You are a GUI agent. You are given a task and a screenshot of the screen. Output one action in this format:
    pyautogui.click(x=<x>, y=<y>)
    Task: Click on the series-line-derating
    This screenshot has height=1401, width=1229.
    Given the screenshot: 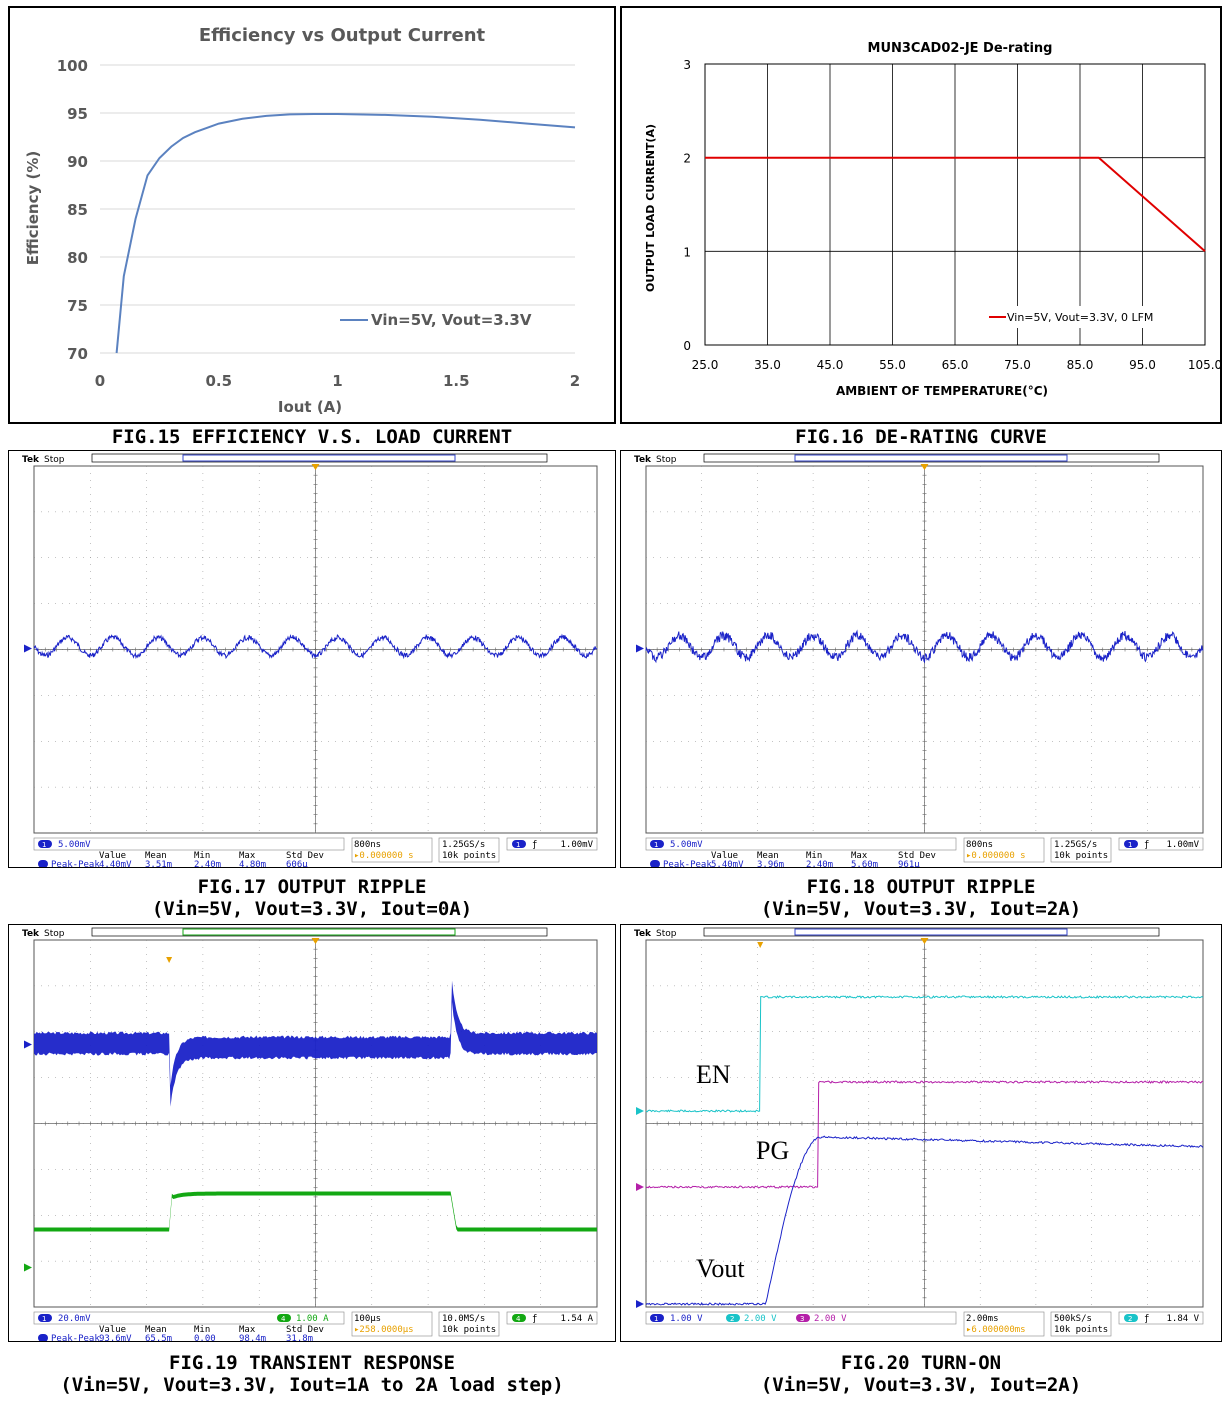 What is the action you would take?
    pyautogui.click(x=955, y=204)
    